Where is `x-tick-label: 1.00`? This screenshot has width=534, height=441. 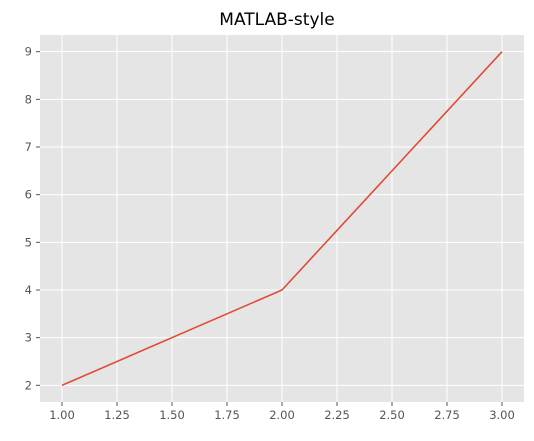 x-tick-label: 1.00 is located at coordinates (62, 415).